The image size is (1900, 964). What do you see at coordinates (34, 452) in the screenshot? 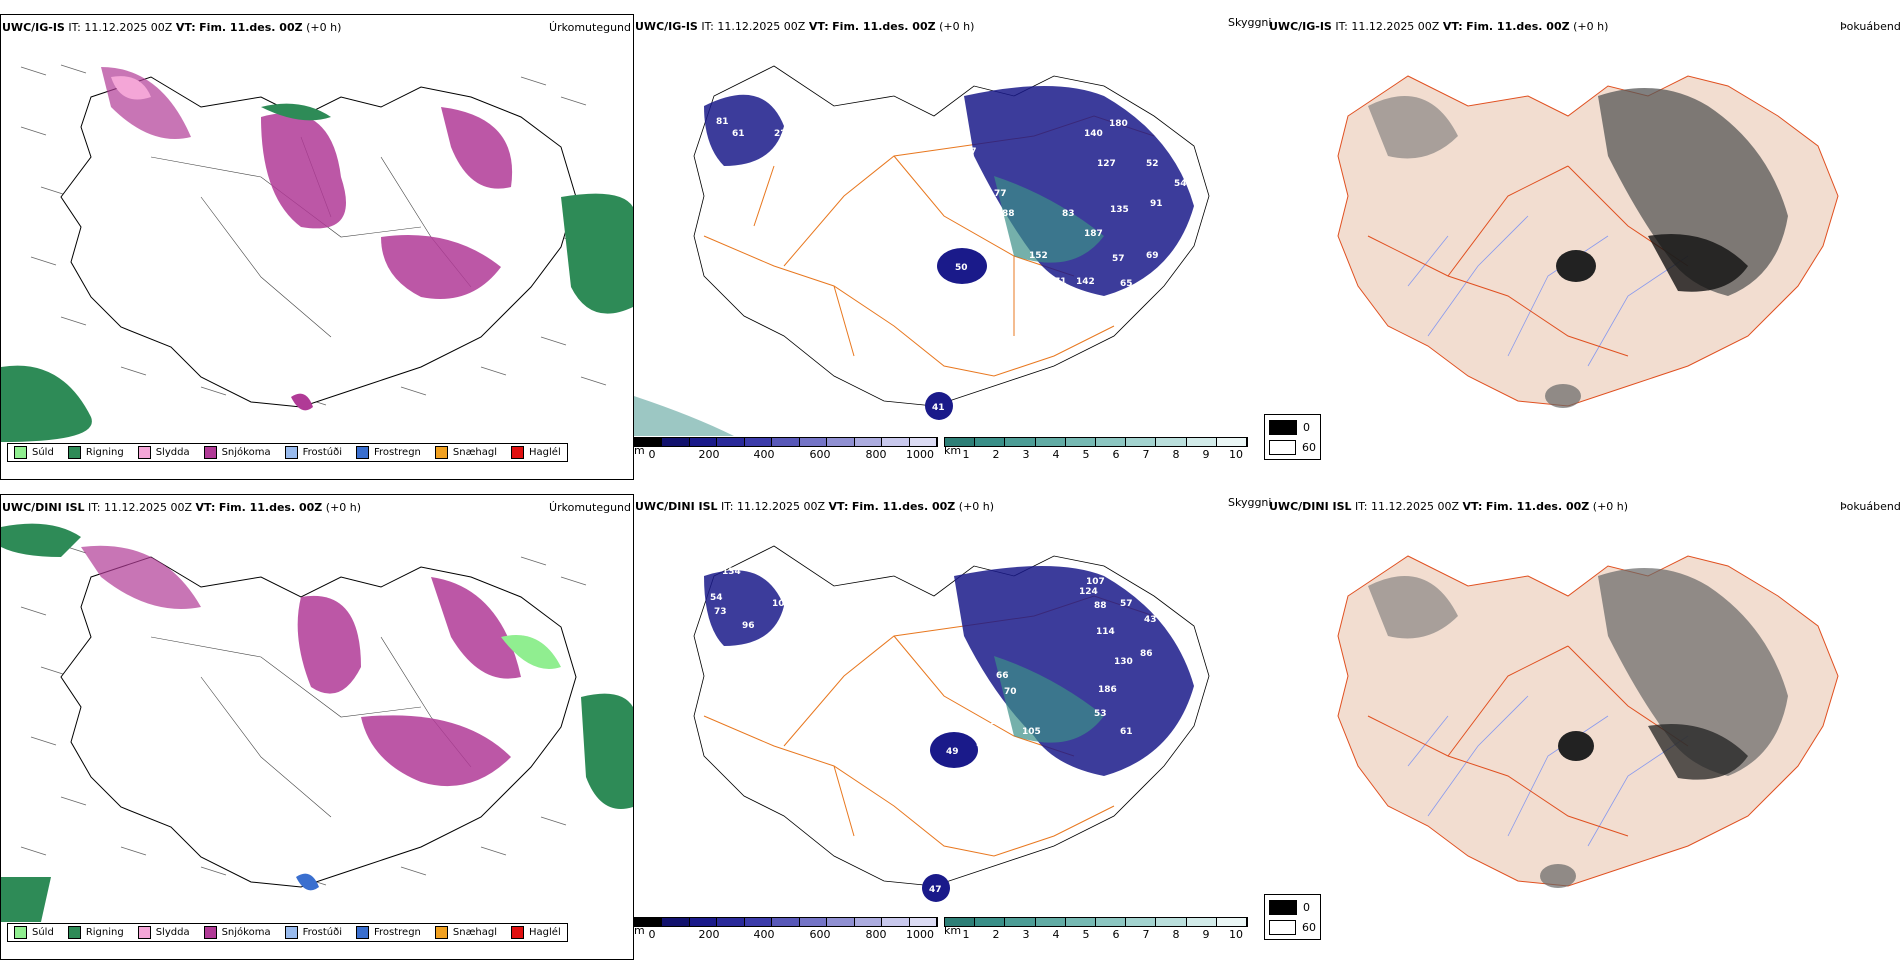
I see `legend-item-suld: Súld` at bounding box center [34, 452].